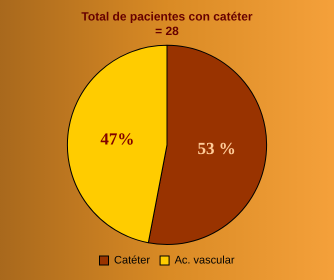  What do you see at coordinates (117, 139) in the screenshot?
I see `data-label: 47%` at bounding box center [117, 139].